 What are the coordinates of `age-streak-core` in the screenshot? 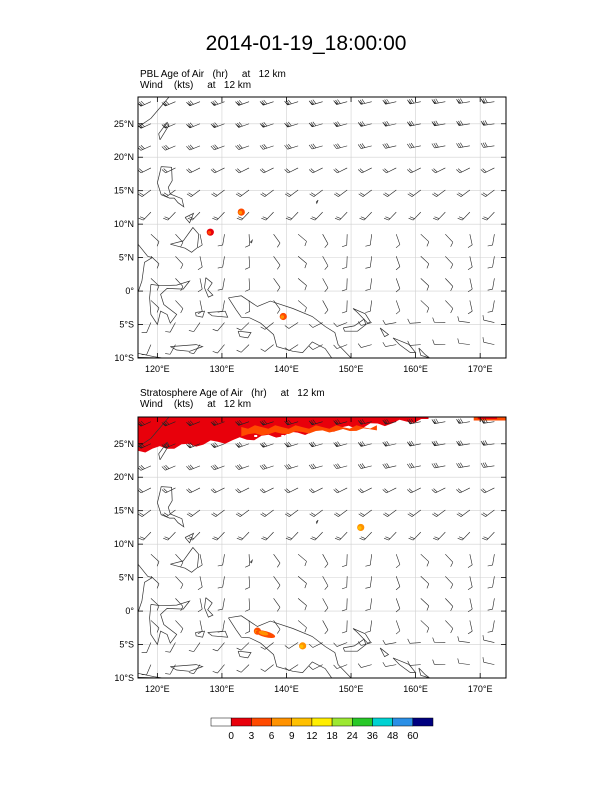 It's located at (263, 633).